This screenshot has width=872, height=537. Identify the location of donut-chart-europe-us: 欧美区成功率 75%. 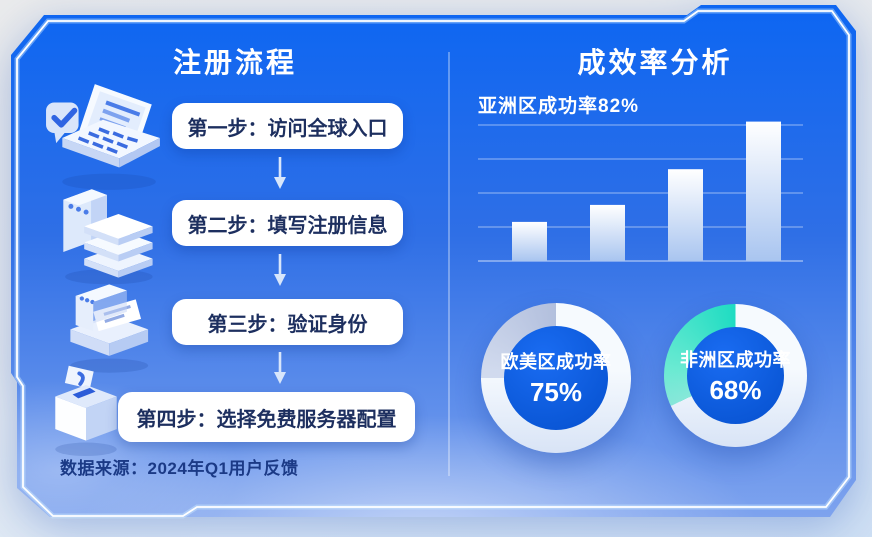
(556, 378).